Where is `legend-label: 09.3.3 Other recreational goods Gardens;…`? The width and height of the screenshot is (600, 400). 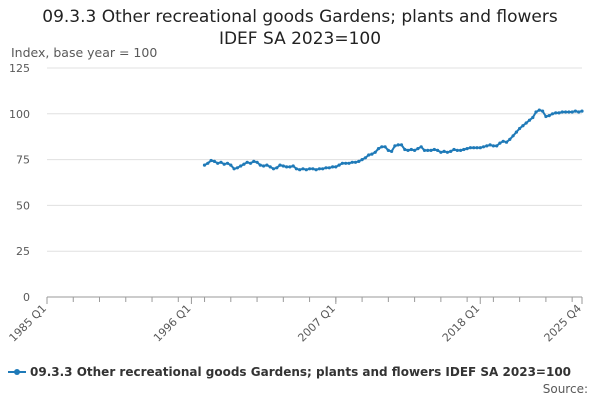 legend-label: 09.3.3 Other recreational goods Gardens;… is located at coordinates (301, 372).